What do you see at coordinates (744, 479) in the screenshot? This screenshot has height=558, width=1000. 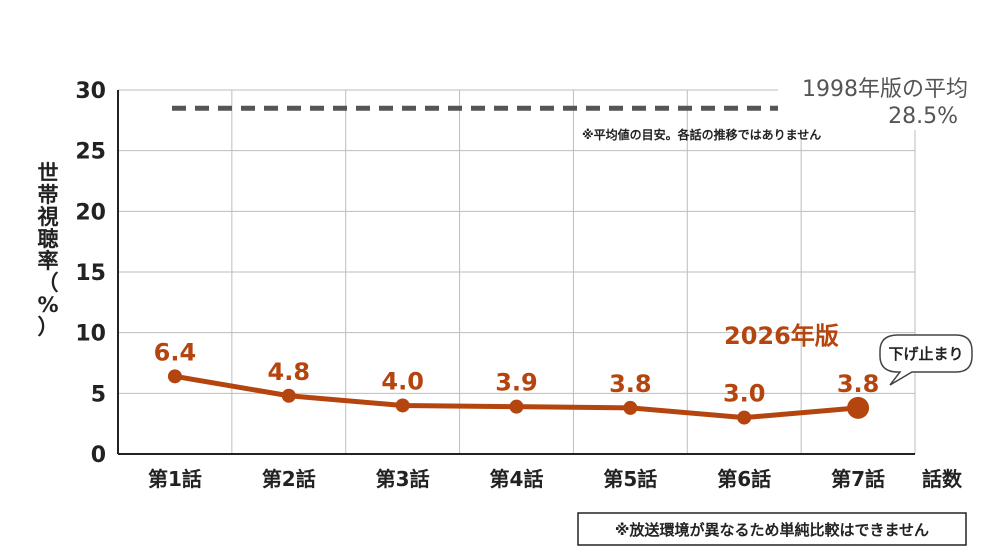 I see `x-category-label-6: 第6話` at bounding box center [744, 479].